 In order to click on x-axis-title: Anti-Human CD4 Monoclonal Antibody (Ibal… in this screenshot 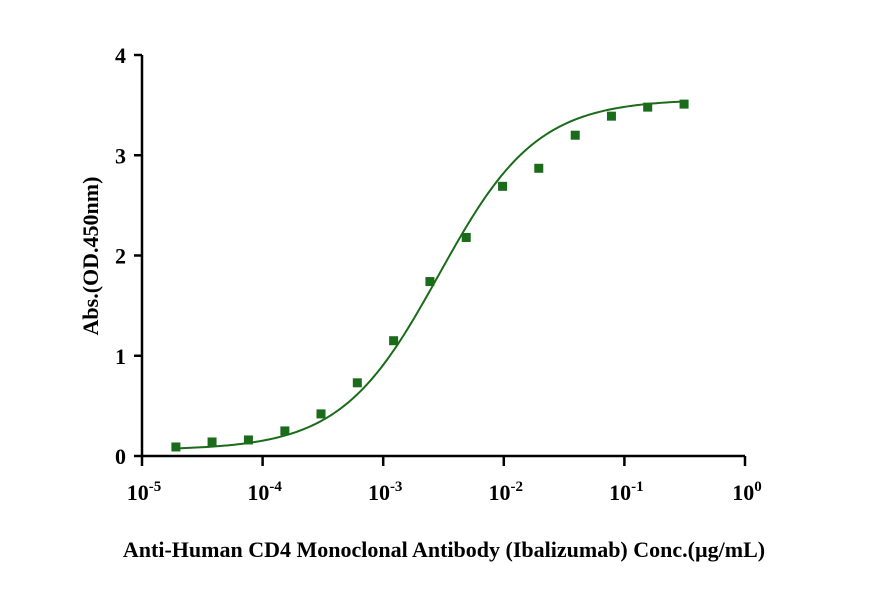, I will do `click(444, 549)`.